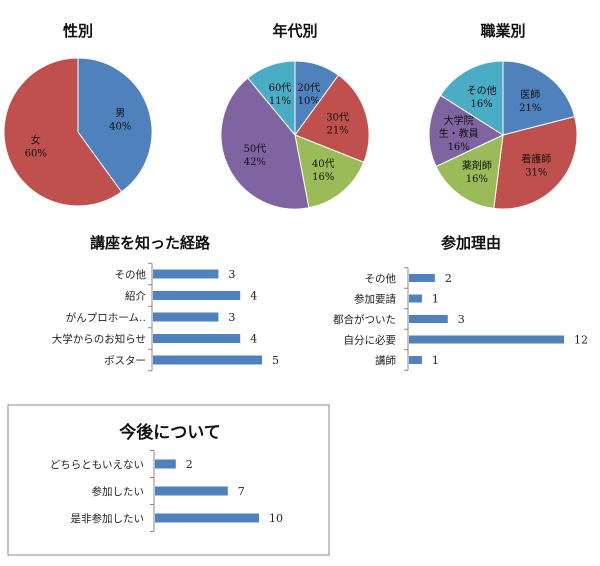  Describe the element at coordinates (78, 31) in the screenshot. I see `chart-title: 性別` at that location.